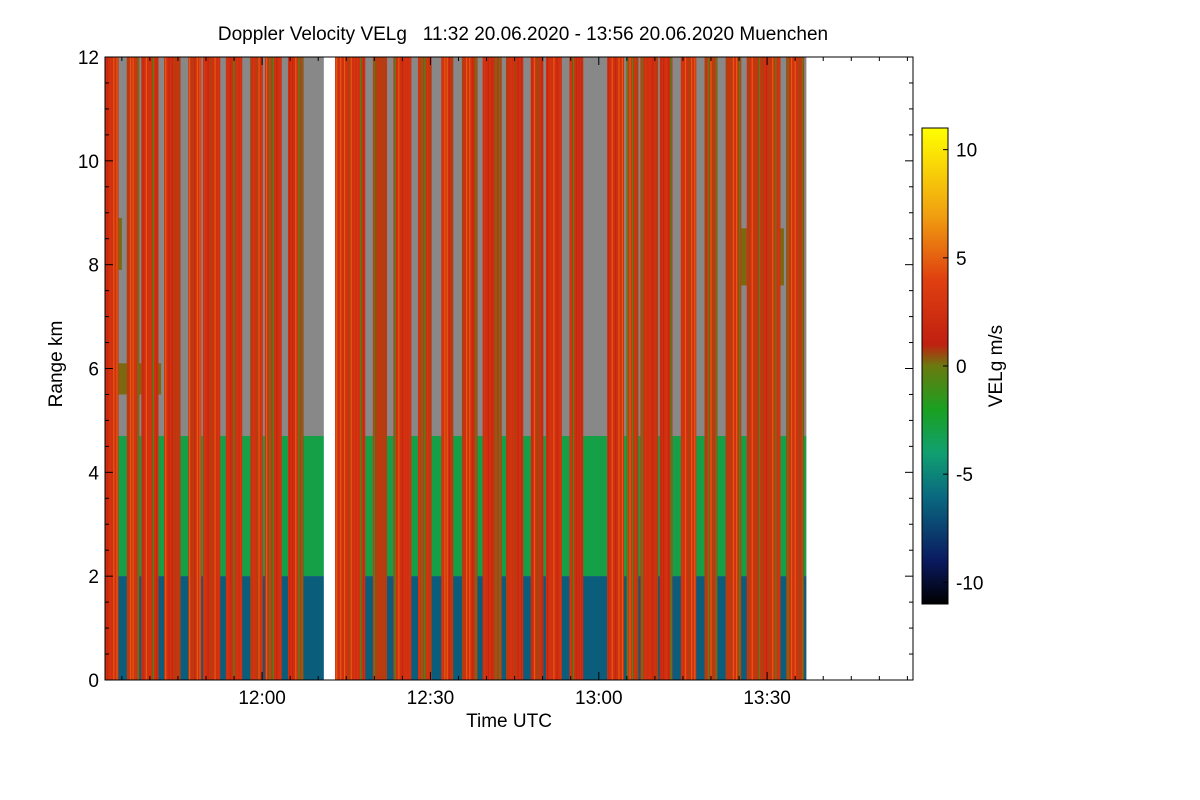 This screenshot has height=800, width=1200. I want to click on x-tick-label: 13:30, so click(767, 698).